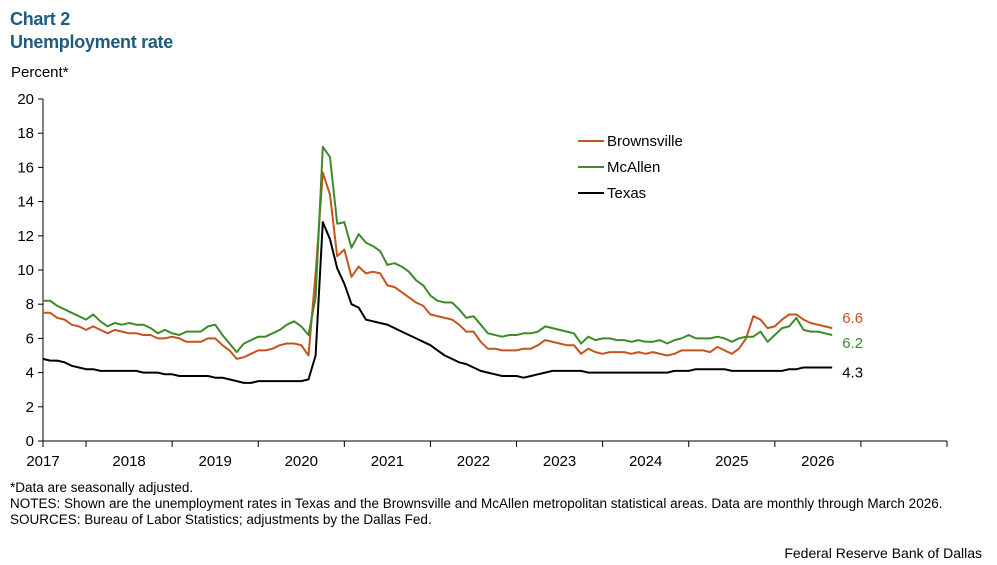  Describe the element at coordinates (25, 99) in the screenshot. I see `y-tick-label: 20` at that location.